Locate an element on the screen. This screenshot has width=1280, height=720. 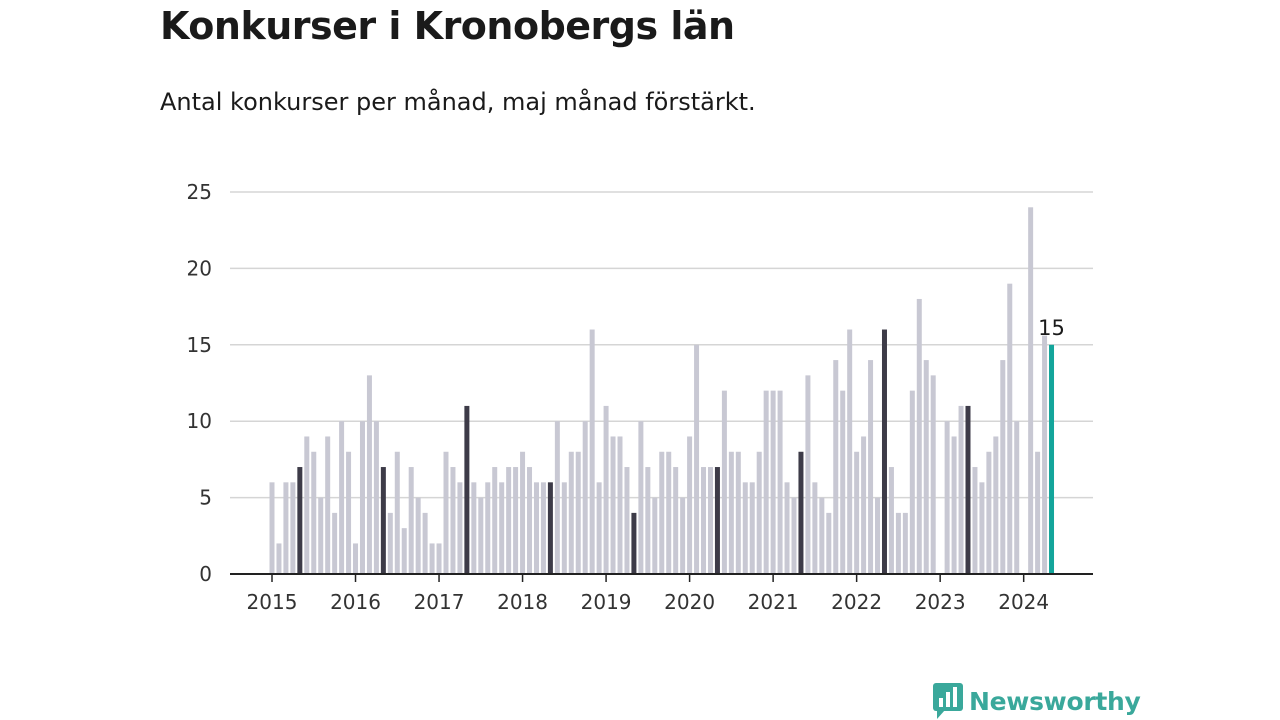
y-tick-label: 10 is located at coordinates (199, 421).